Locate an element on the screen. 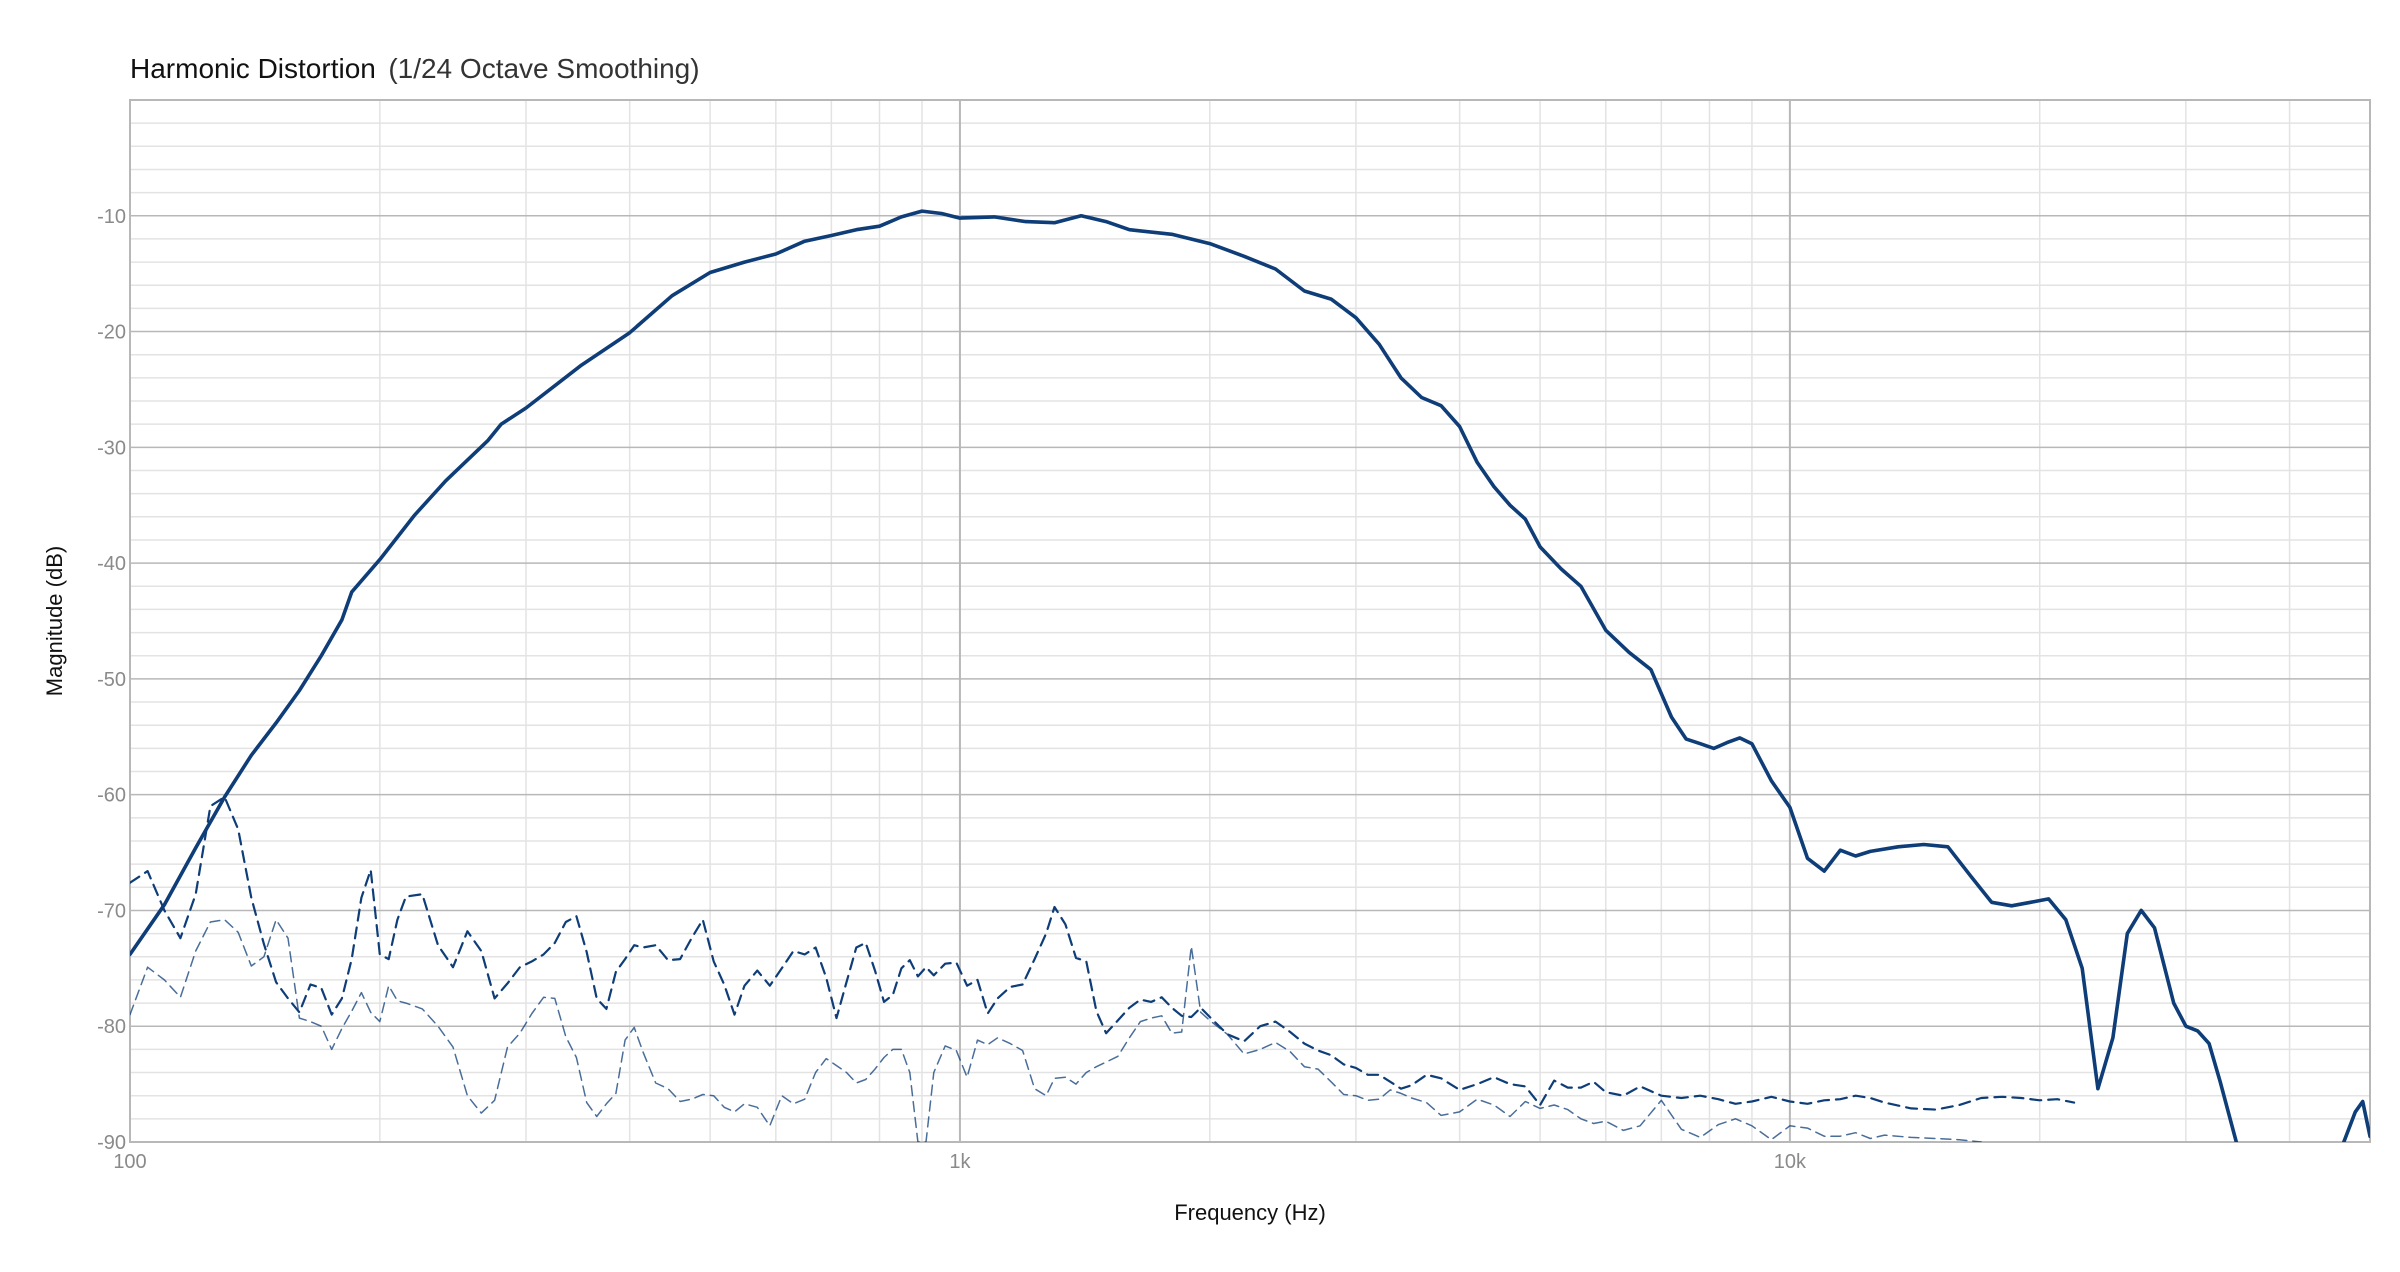 The image size is (2400, 1272). chart-title: Harmonic Distortion is located at coordinates (253, 68).